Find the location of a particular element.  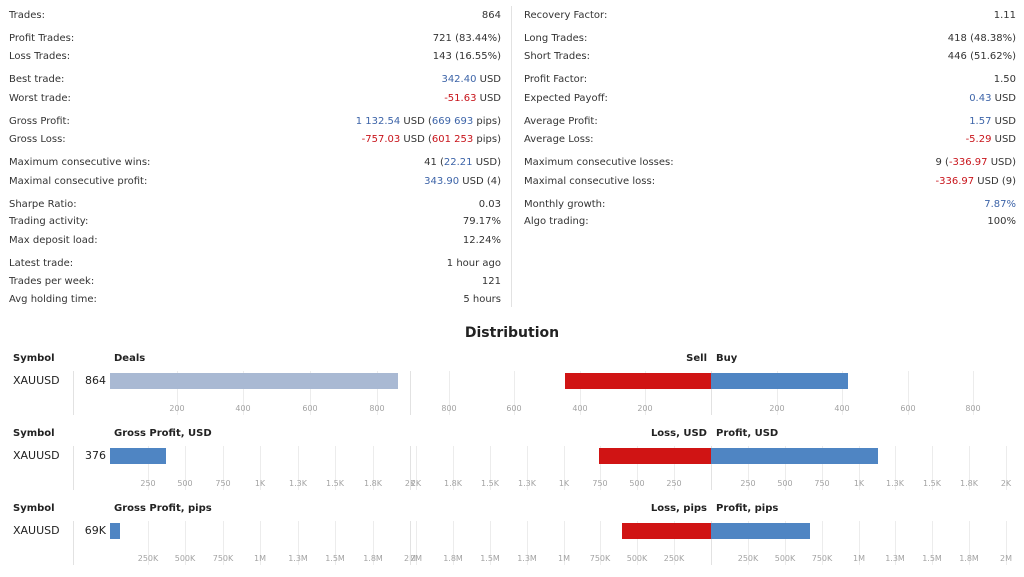

symbol-column-divider is located at coordinates (73, 543).